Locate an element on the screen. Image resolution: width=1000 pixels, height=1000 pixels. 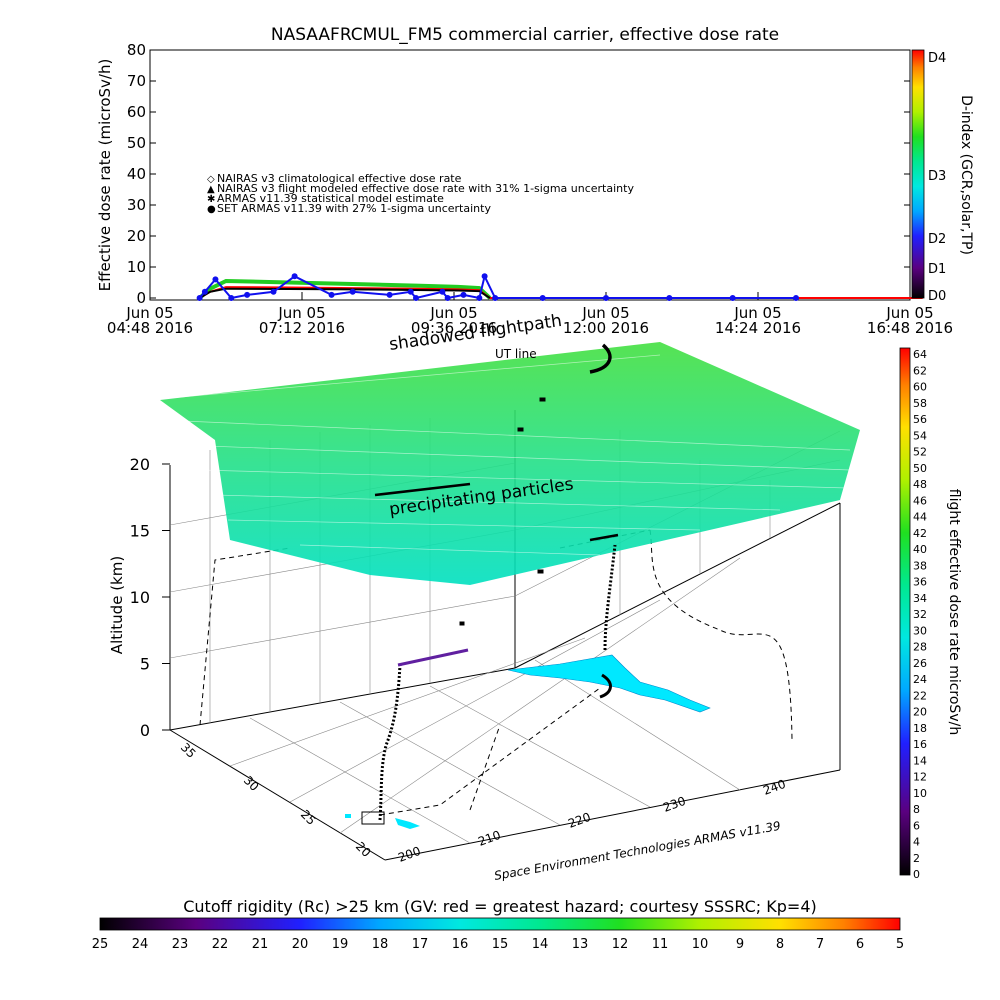
cutoff-ticks: 25 24 23 22 21 20 19 18 17 16 15 14 13 12 11 10 9 8 7 6 5 is located at coordinates (498, 944).